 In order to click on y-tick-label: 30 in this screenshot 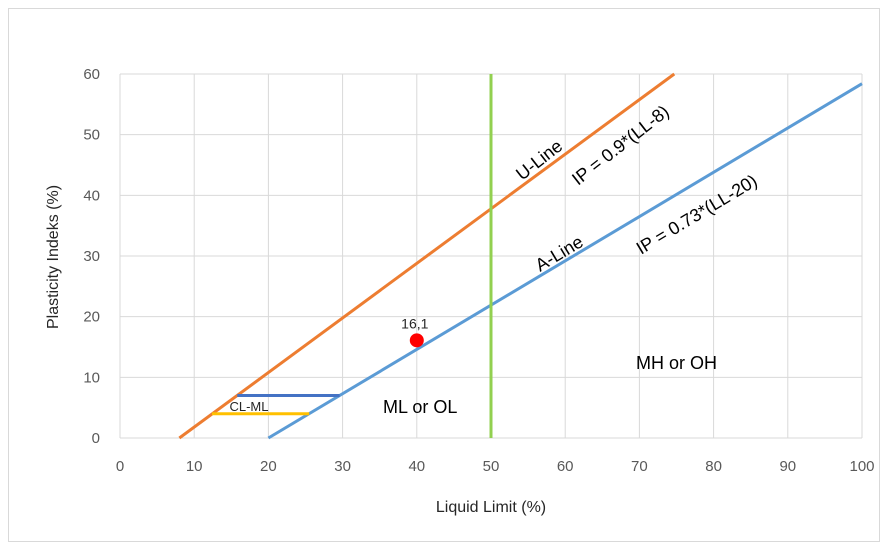, I will do `click(91, 256)`.